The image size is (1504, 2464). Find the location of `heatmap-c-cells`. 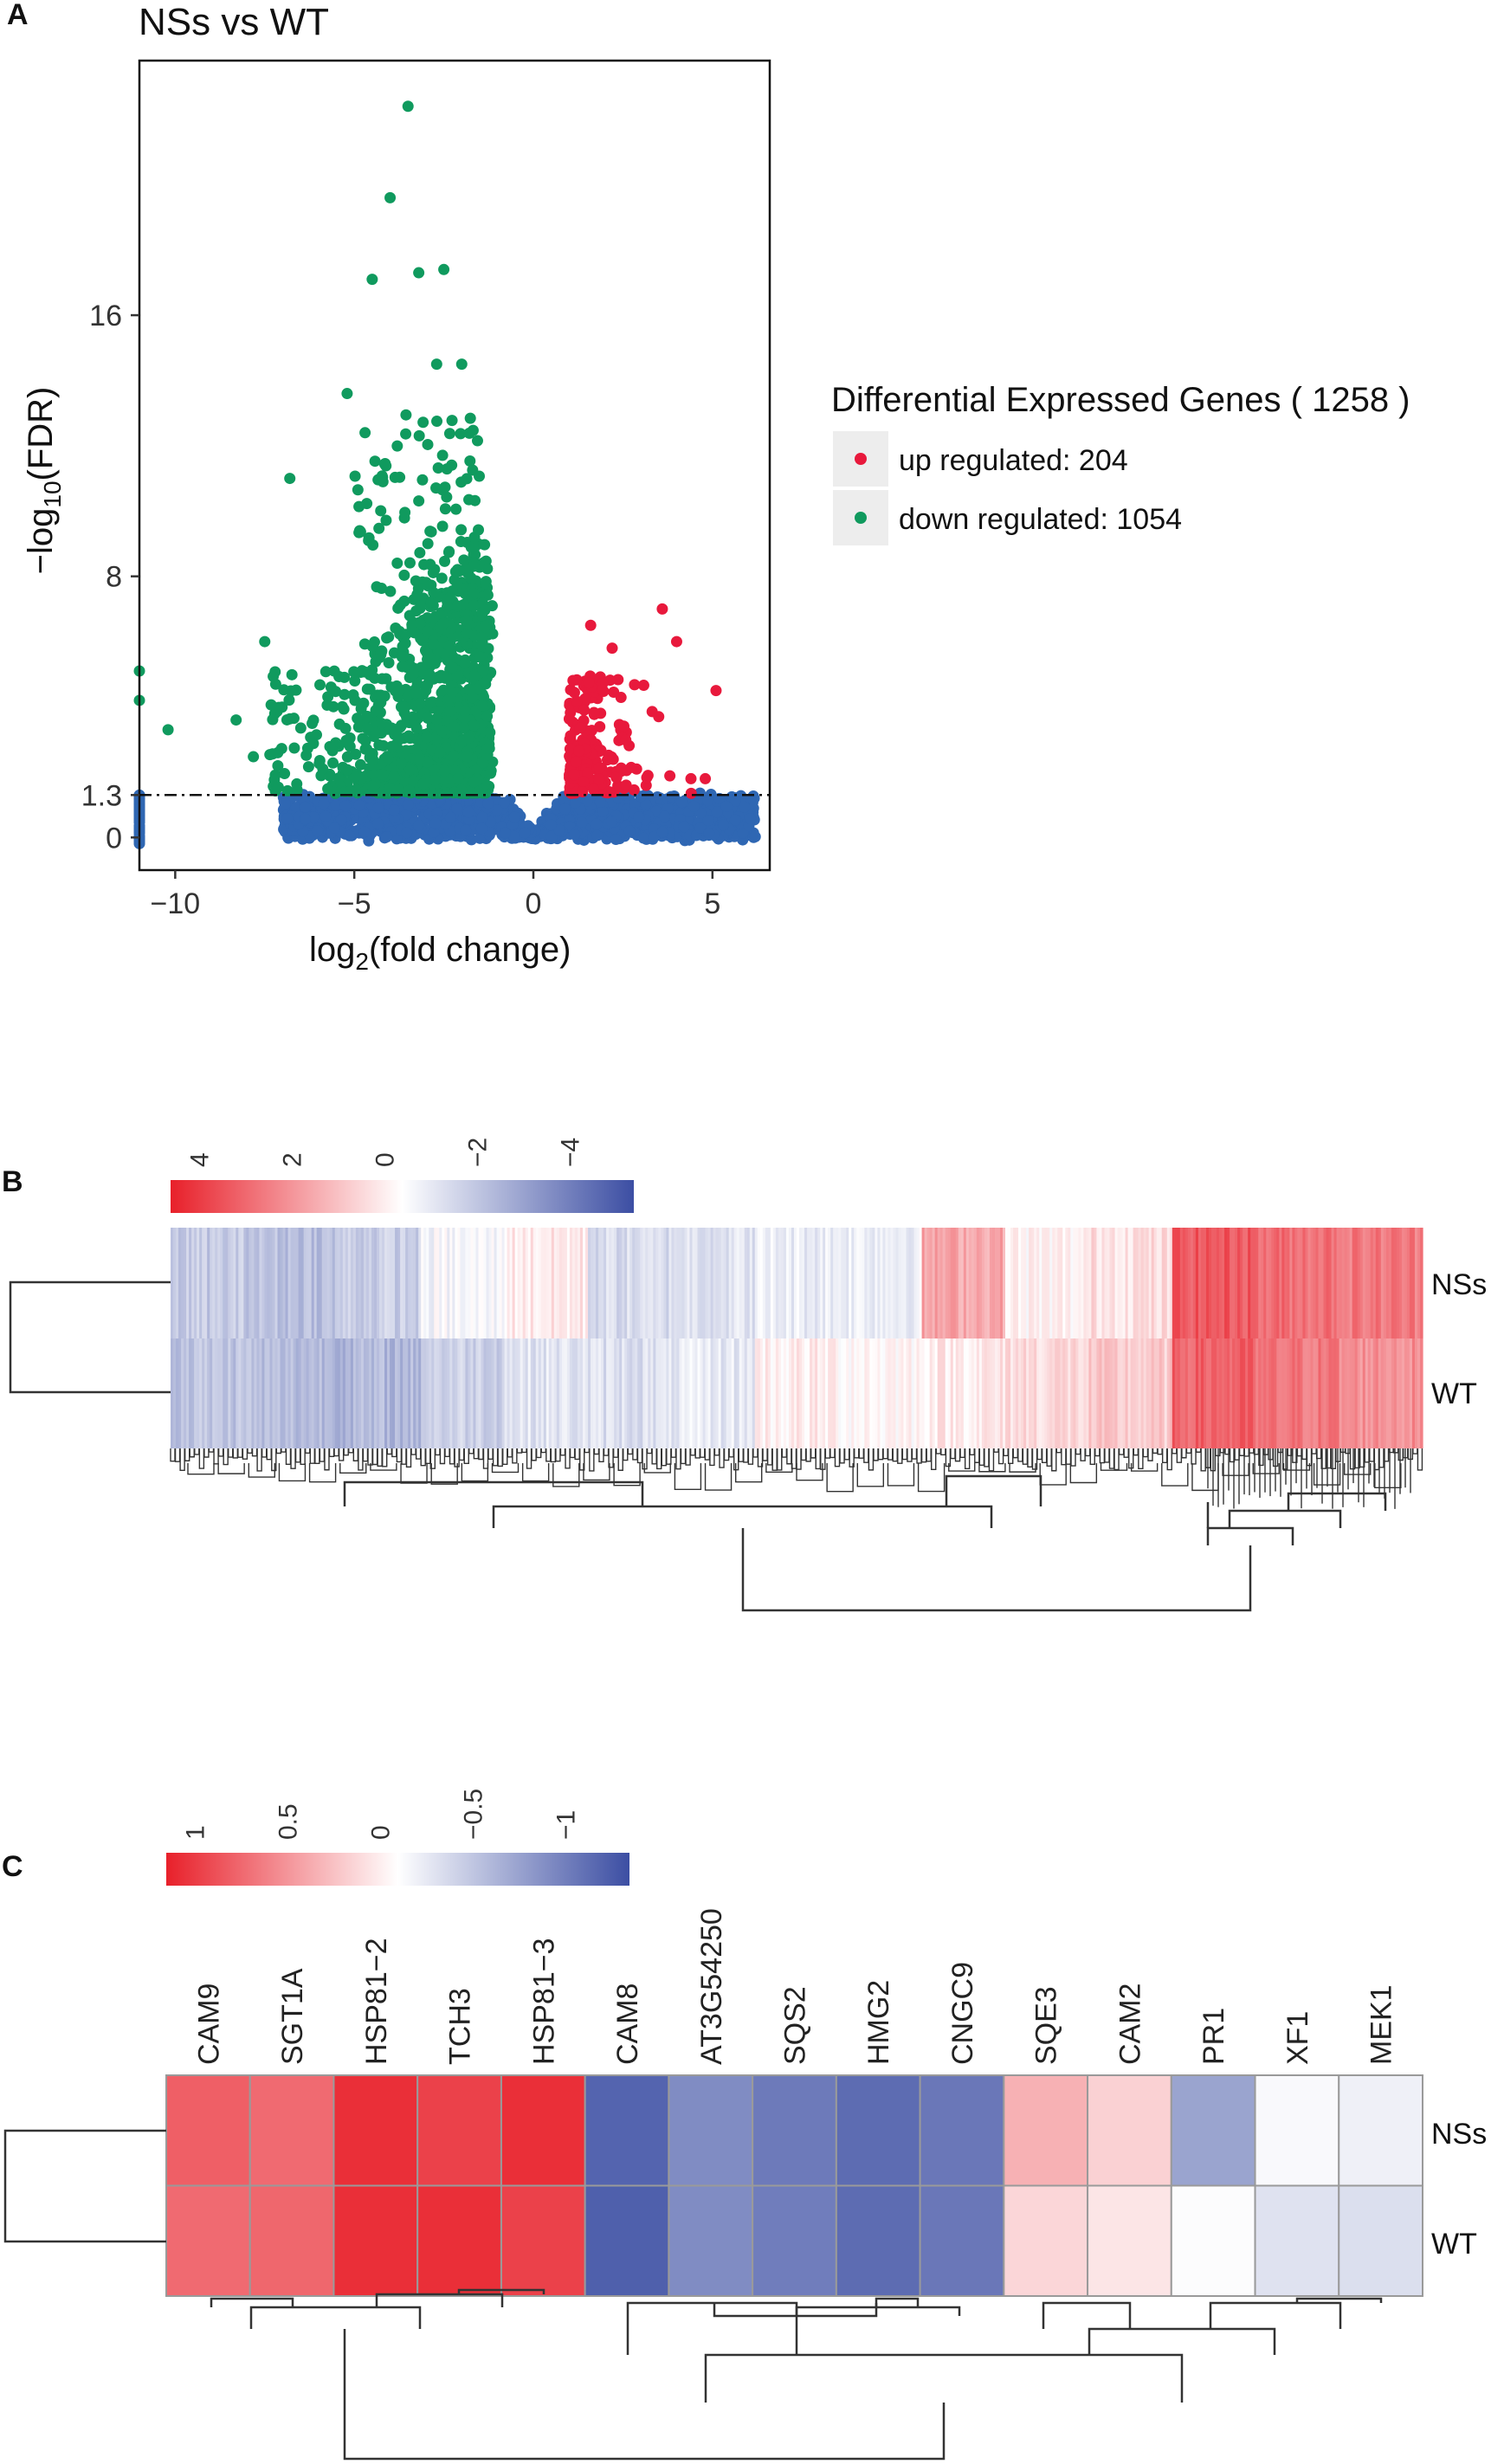

heatmap-c-cells is located at coordinates (794, 2185).